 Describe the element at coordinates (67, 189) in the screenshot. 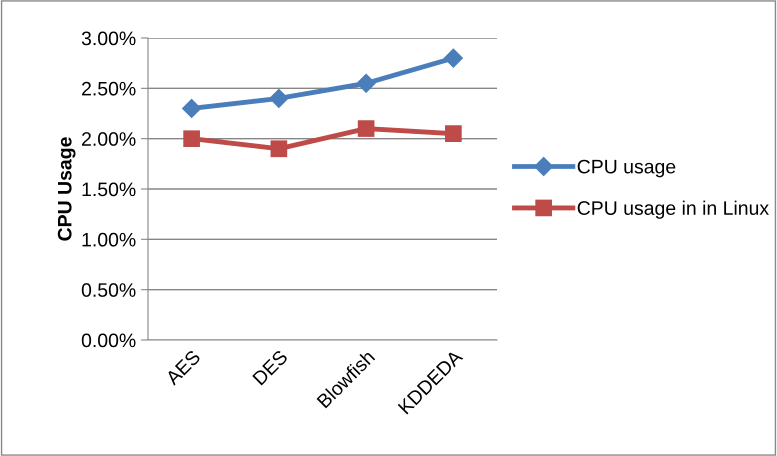

I see `y-axis-title: CPU Usage` at that location.